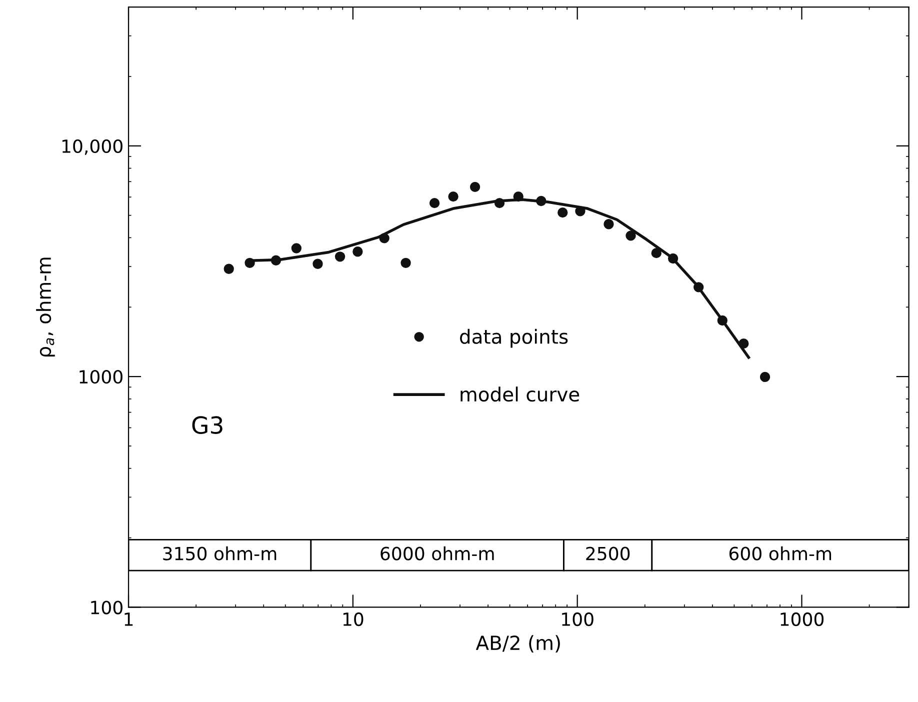 This screenshot has height=702, width=918. Describe the element at coordinates (520, 394) in the screenshot. I see `legend-label: model curve` at that location.